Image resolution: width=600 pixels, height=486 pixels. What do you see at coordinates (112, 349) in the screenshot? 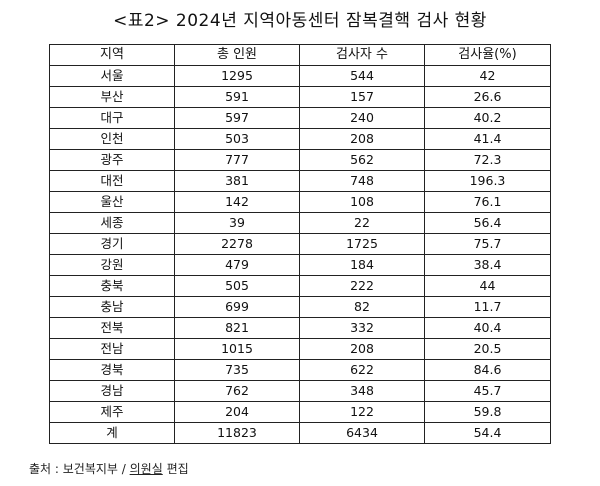
I see `cell-region: 전남` at bounding box center [112, 349].